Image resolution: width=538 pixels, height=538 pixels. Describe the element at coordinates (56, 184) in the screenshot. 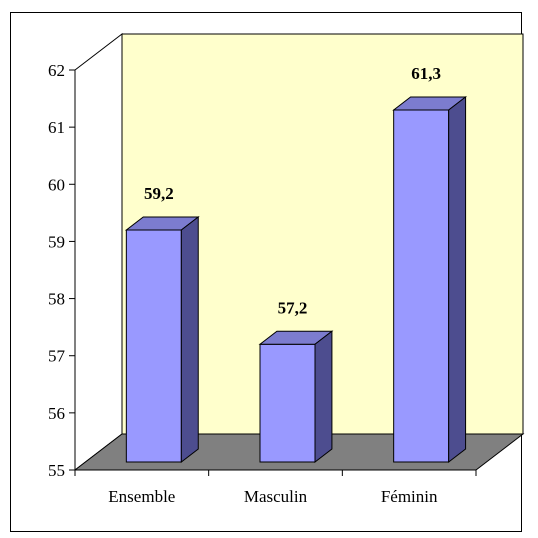

I see `y-tick-label: 60` at that location.